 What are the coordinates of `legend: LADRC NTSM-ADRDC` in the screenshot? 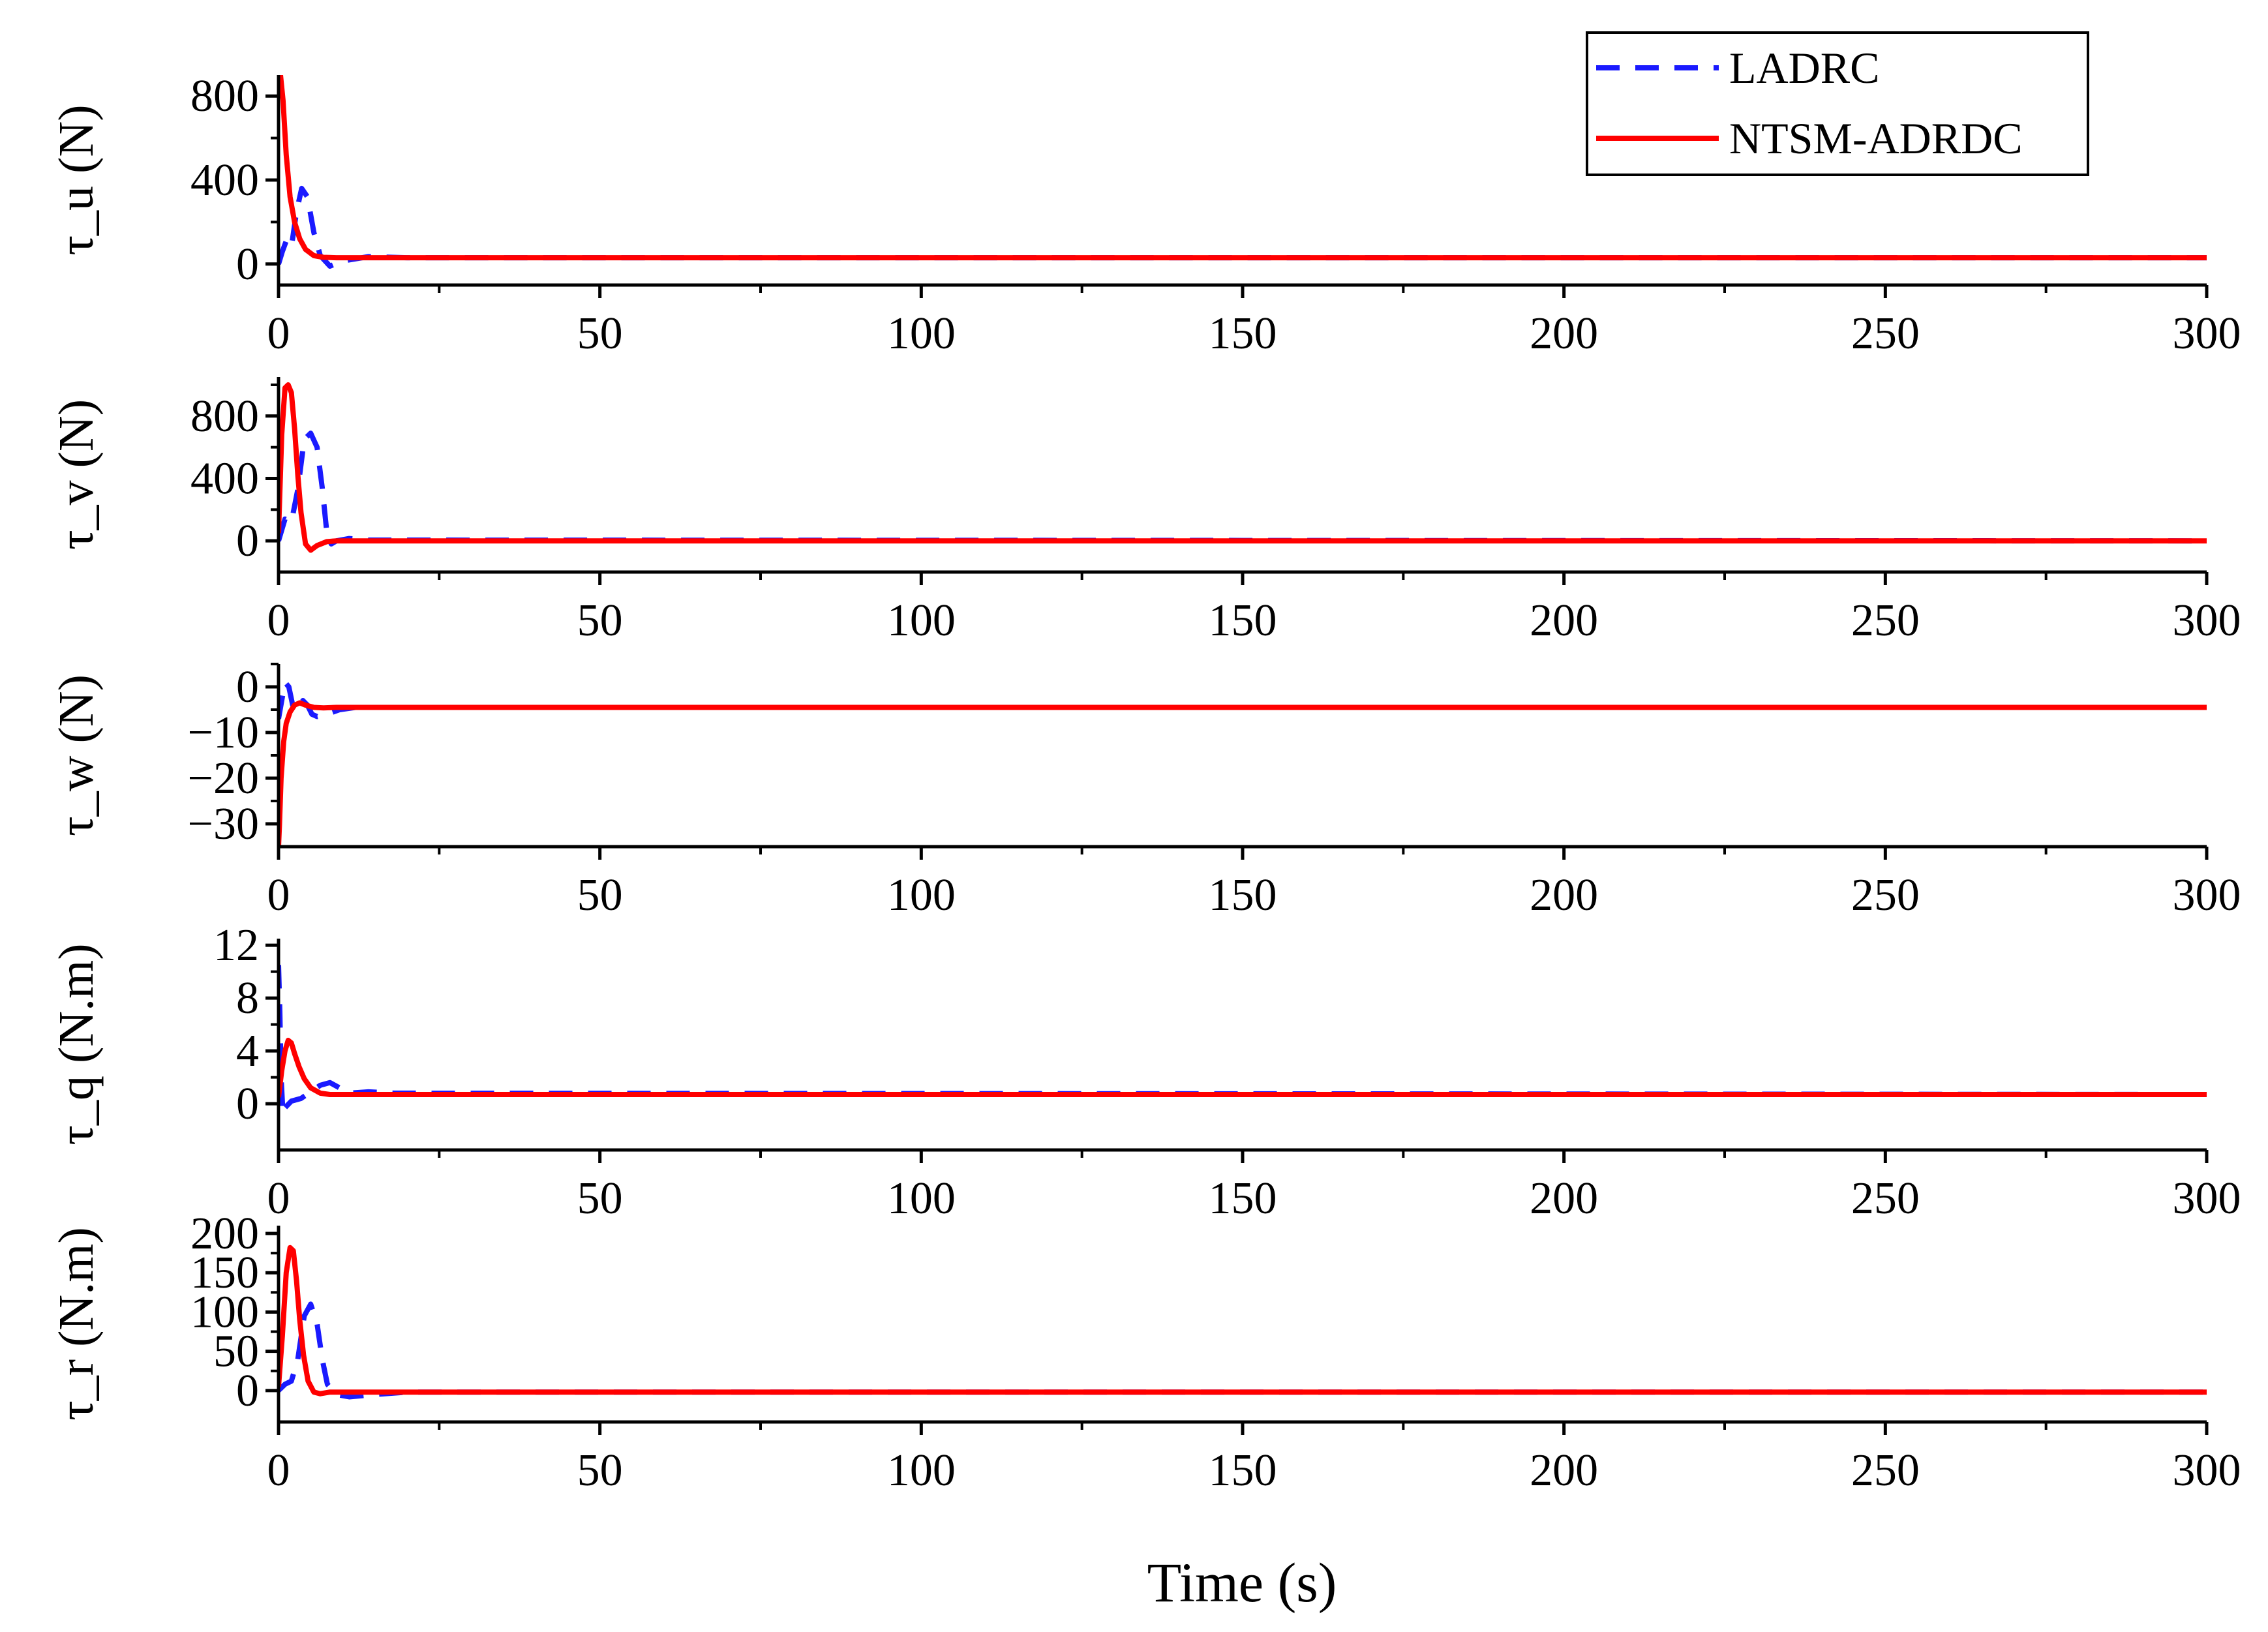 It's located at (1837, 104).